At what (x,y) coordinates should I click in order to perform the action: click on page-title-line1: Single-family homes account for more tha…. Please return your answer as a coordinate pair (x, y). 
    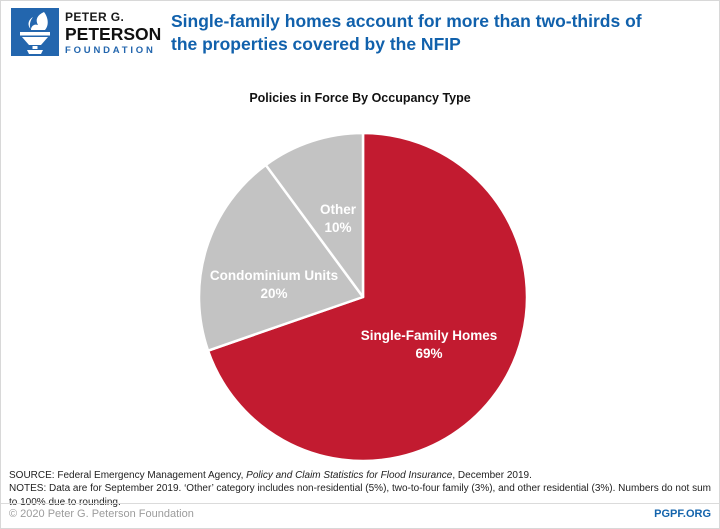
    Looking at the image, I should click on (406, 21).